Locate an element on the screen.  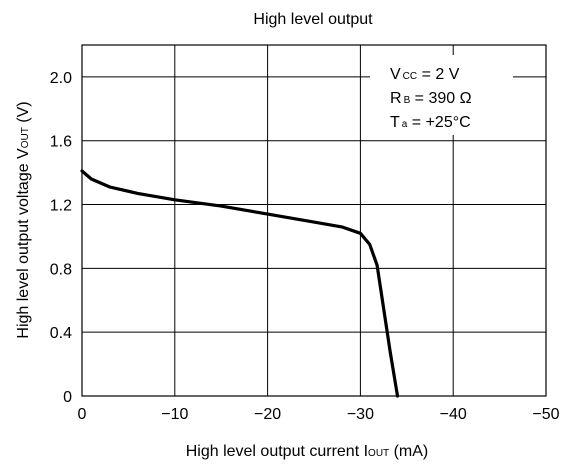
annotation-value: = +25°C is located at coordinates (438, 122).